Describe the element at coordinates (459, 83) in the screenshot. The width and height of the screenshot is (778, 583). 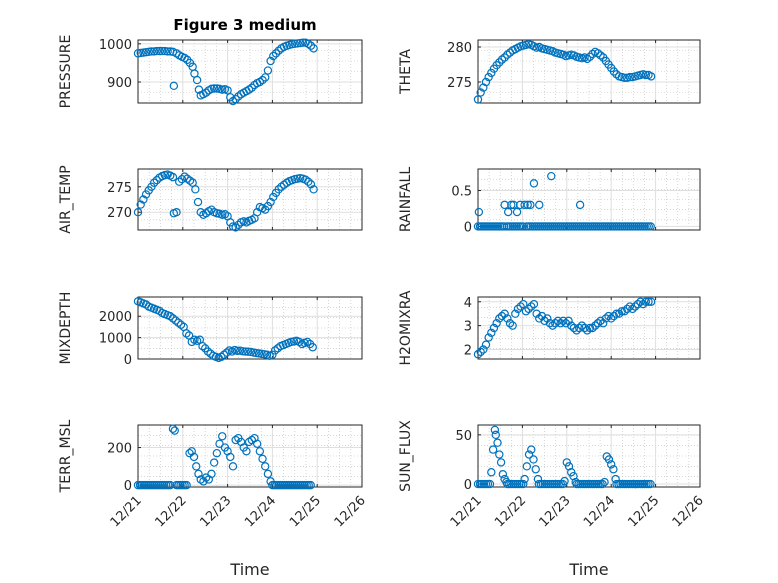
I see `y-tick-label: 275` at that location.